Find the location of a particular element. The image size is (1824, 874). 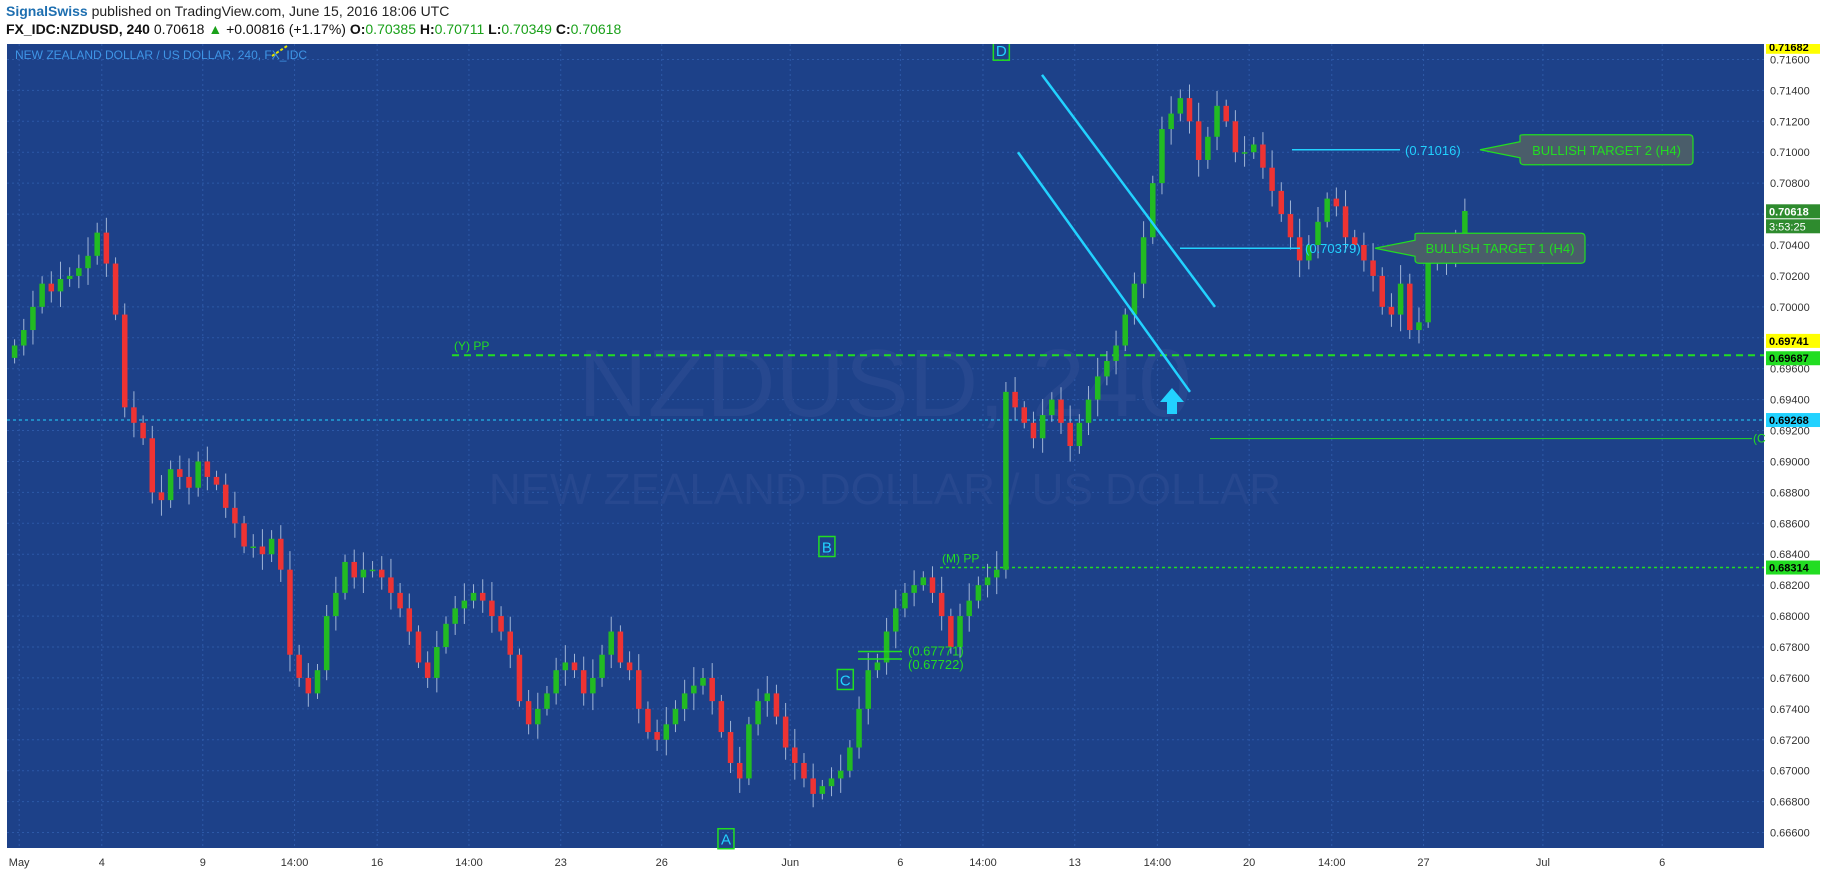

target-price-label: (0.71016) is located at coordinates (1433, 150).